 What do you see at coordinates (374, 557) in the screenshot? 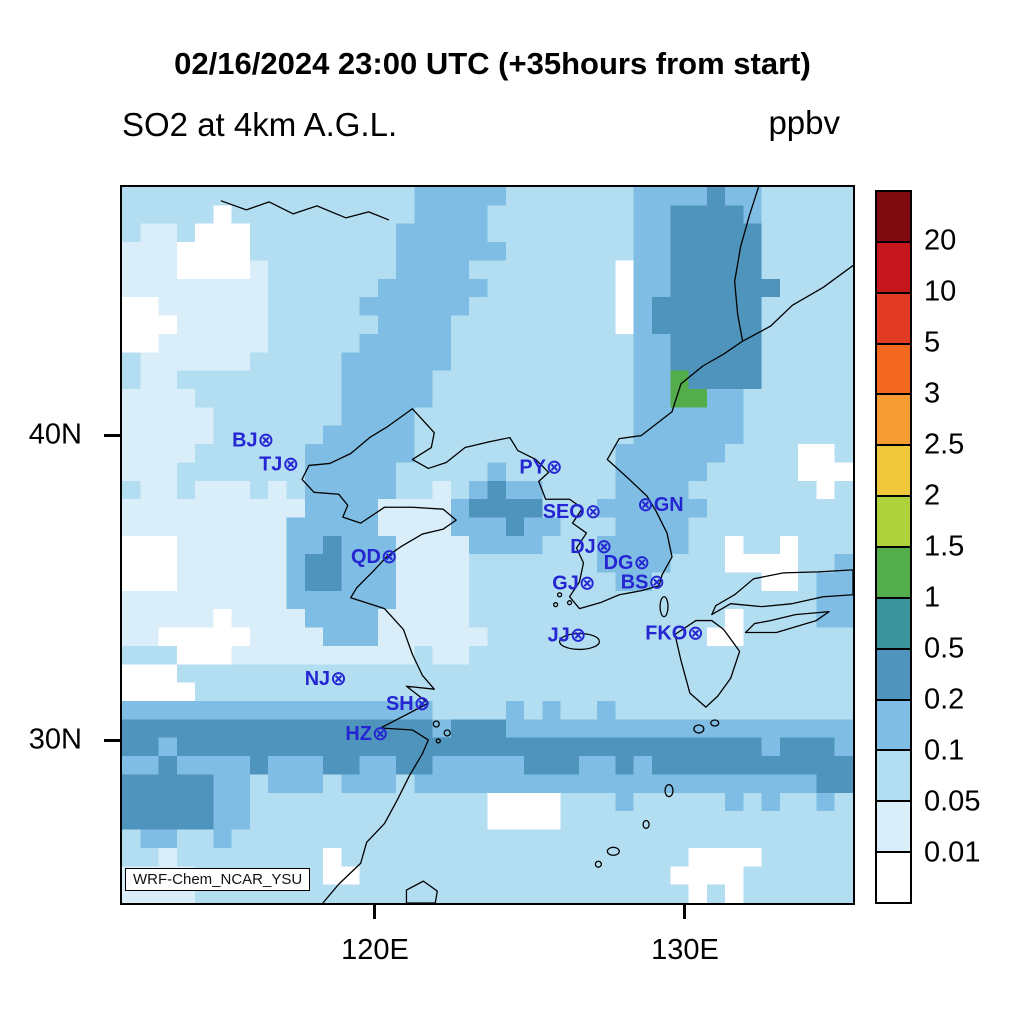
I see `station-qd: QD⊗` at bounding box center [374, 557].